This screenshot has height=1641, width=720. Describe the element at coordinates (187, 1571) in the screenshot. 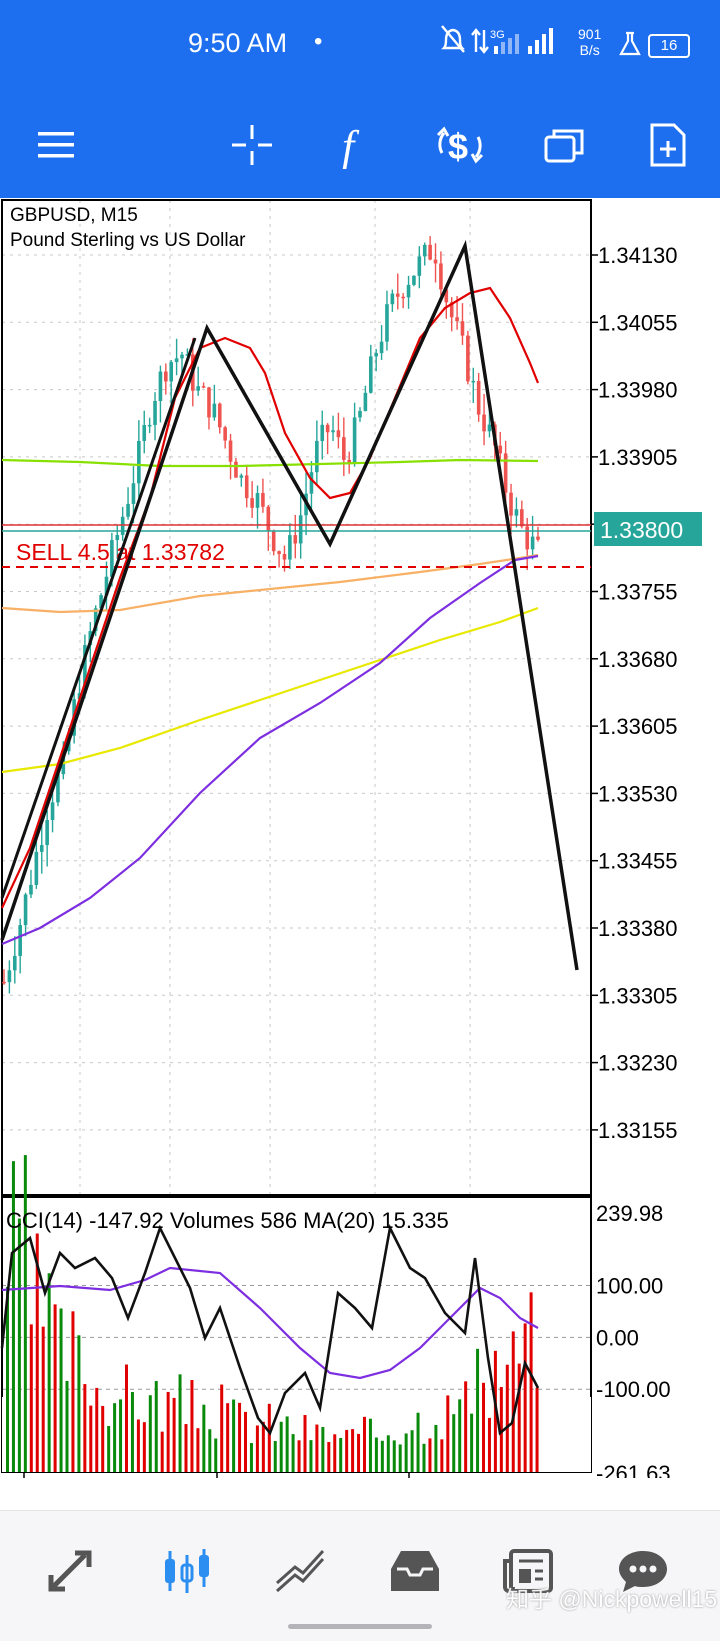

I see `nav-chart` at that location.